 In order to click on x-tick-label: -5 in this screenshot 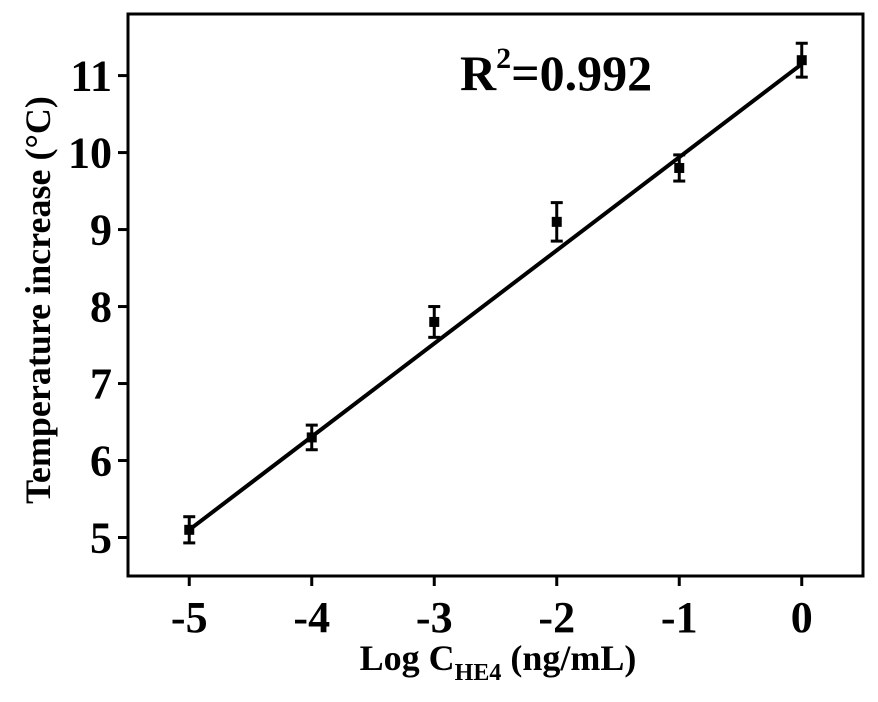, I will do `click(189, 617)`.